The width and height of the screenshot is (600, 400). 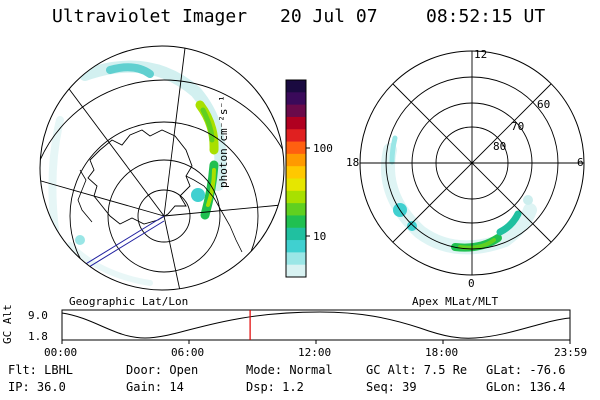 What do you see at coordinates (571, 352) in the screenshot?
I see `timeline-xtick-4: 23:59` at bounding box center [571, 352].